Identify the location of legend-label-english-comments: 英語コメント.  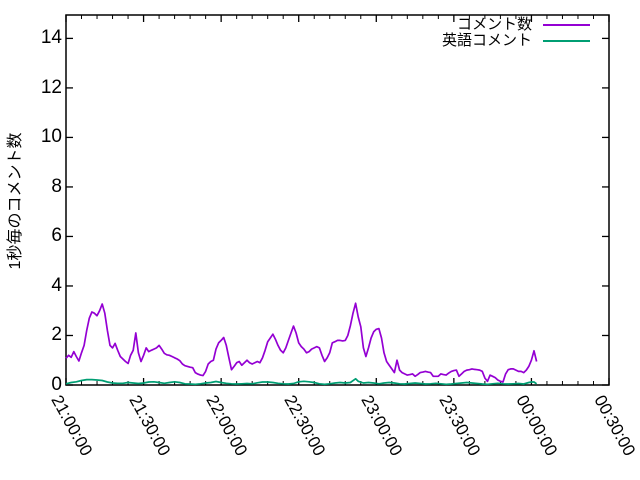
(486, 40).